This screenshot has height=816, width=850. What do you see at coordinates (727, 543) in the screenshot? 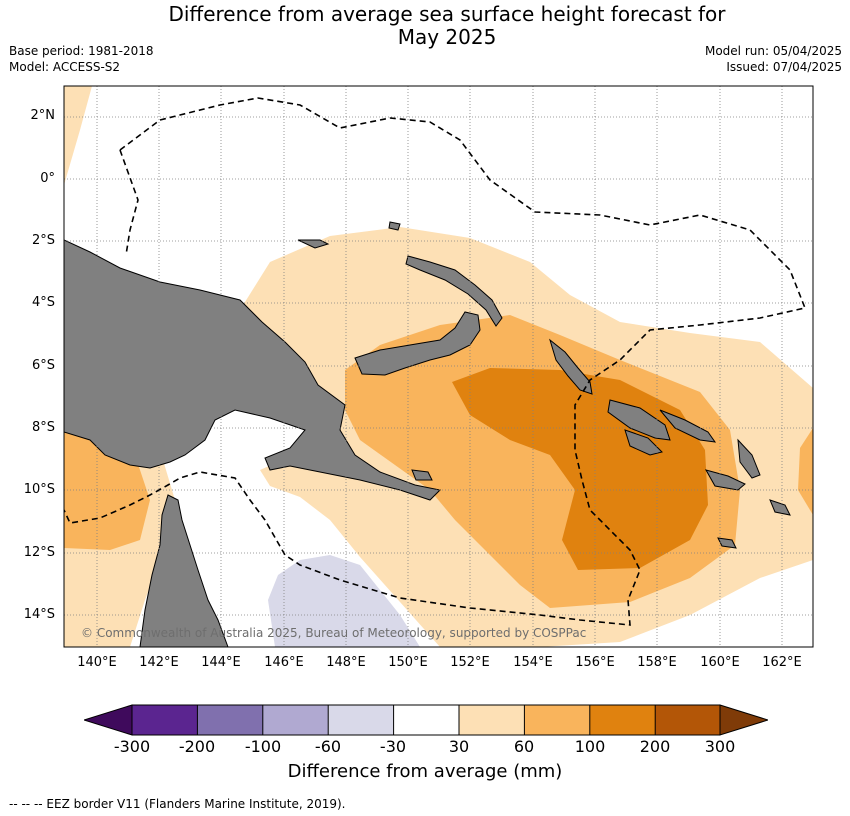
I see `land-renell` at bounding box center [727, 543].